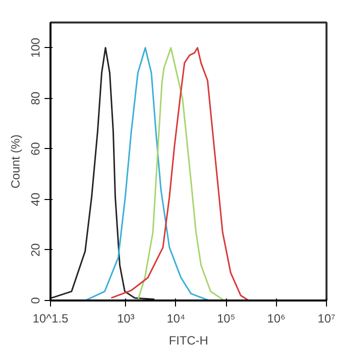  What do you see at coordinates (35, 249) in the screenshot?
I see `y-tick-label: 20` at bounding box center [35, 249].